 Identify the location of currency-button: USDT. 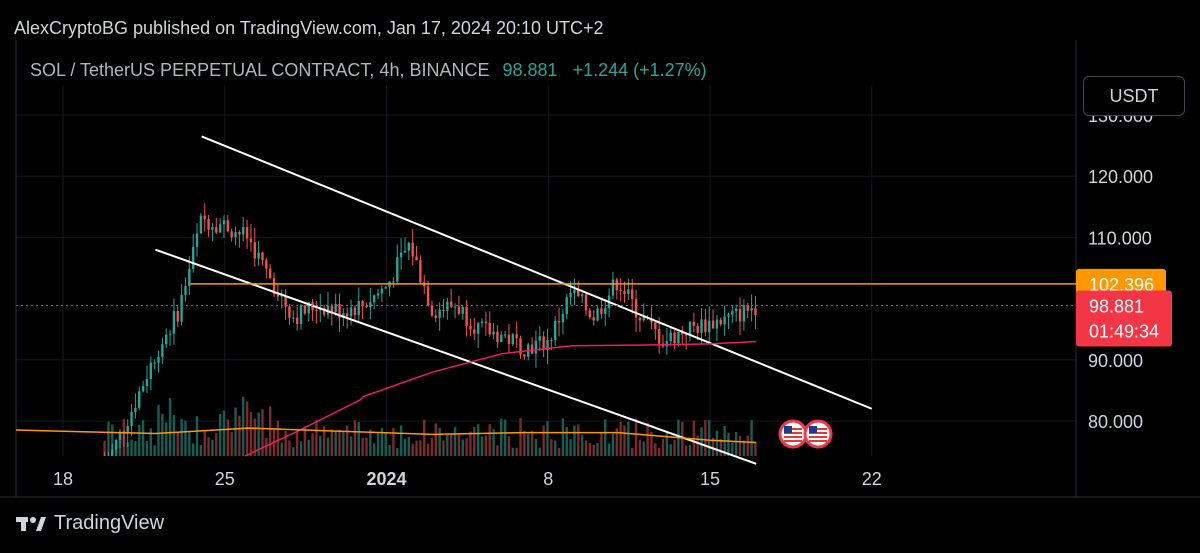
(1134, 96).